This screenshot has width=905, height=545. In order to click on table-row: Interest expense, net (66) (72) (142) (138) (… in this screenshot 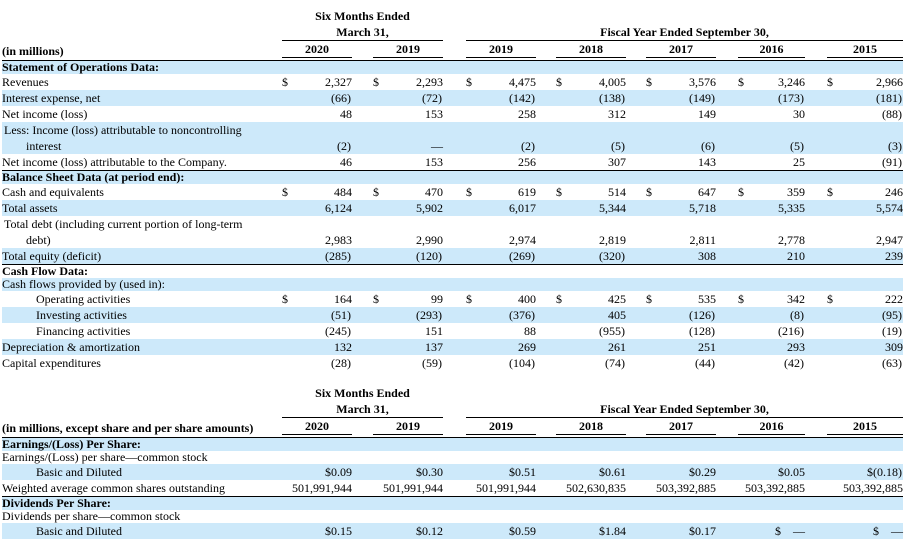, I will do `click(453, 98)`.